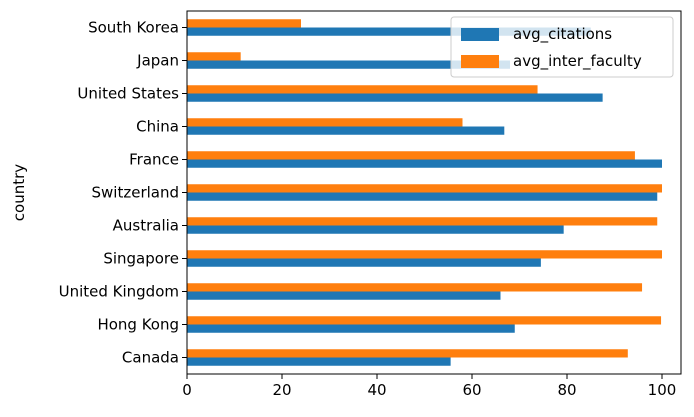 The width and height of the screenshot is (694, 417). What do you see at coordinates (325, 122) in the screenshot?
I see `bar-avg_inter_faculty-china` at bounding box center [325, 122].